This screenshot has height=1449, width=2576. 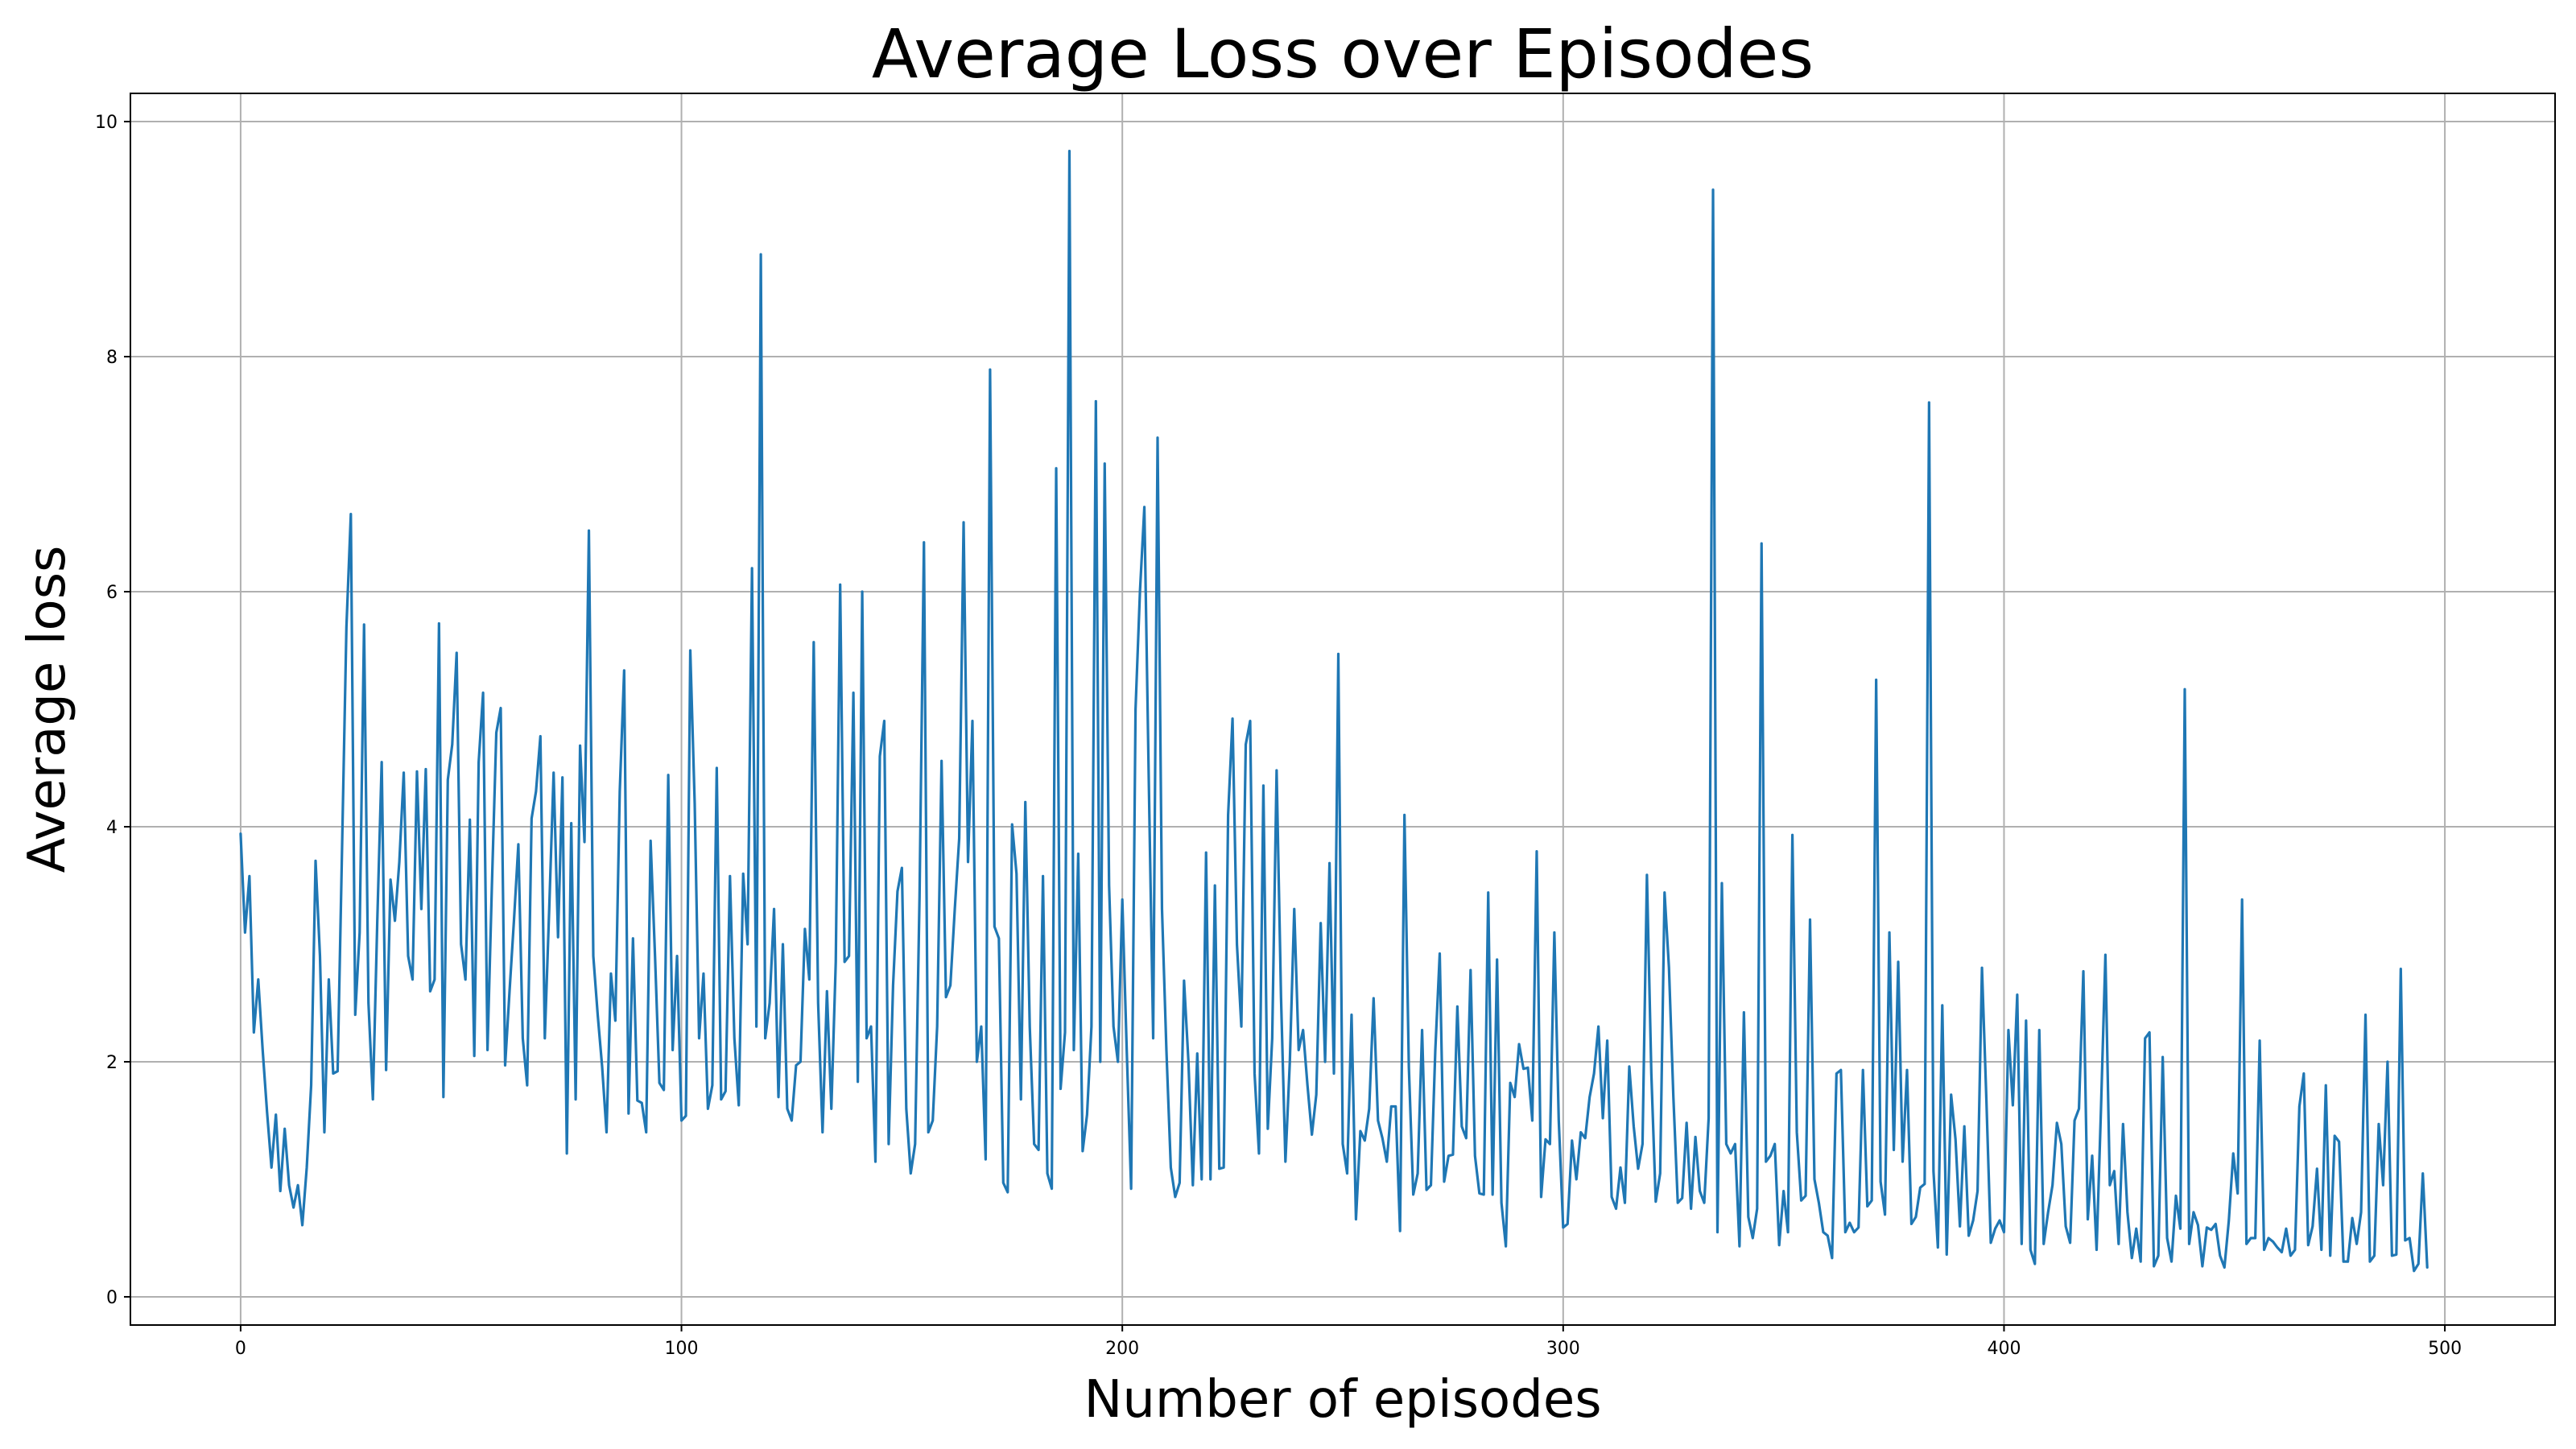 I want to click on y-tick-label: 4, so click(x=112, y=828).